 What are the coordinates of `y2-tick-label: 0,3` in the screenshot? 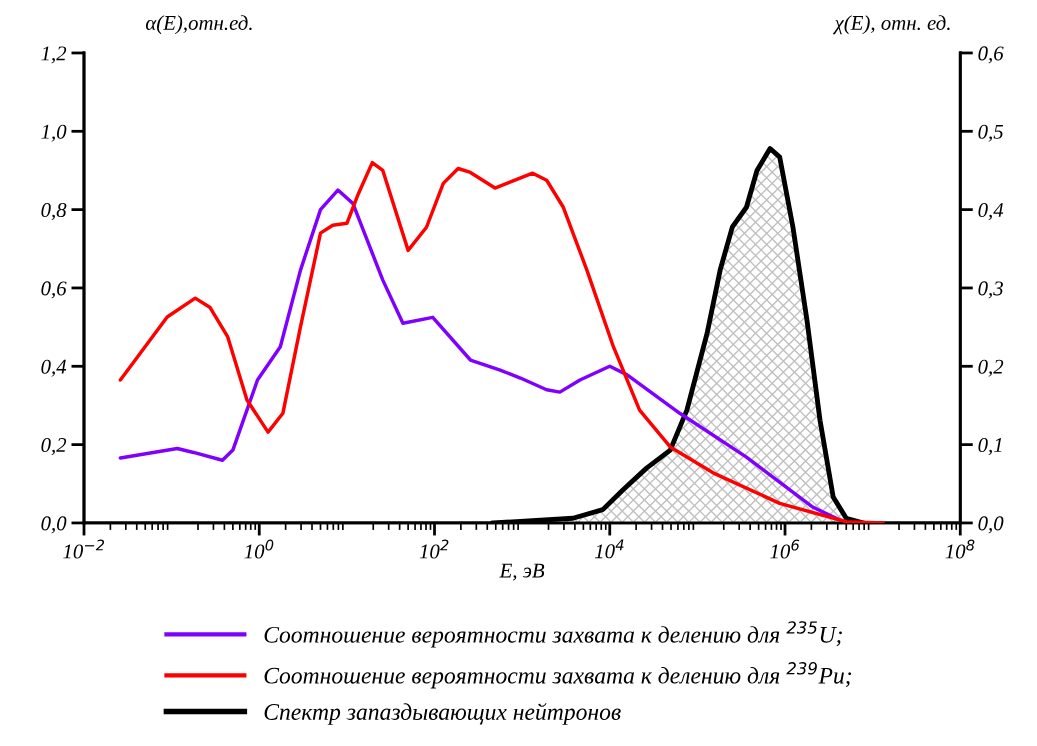 It's located at (990, 290).